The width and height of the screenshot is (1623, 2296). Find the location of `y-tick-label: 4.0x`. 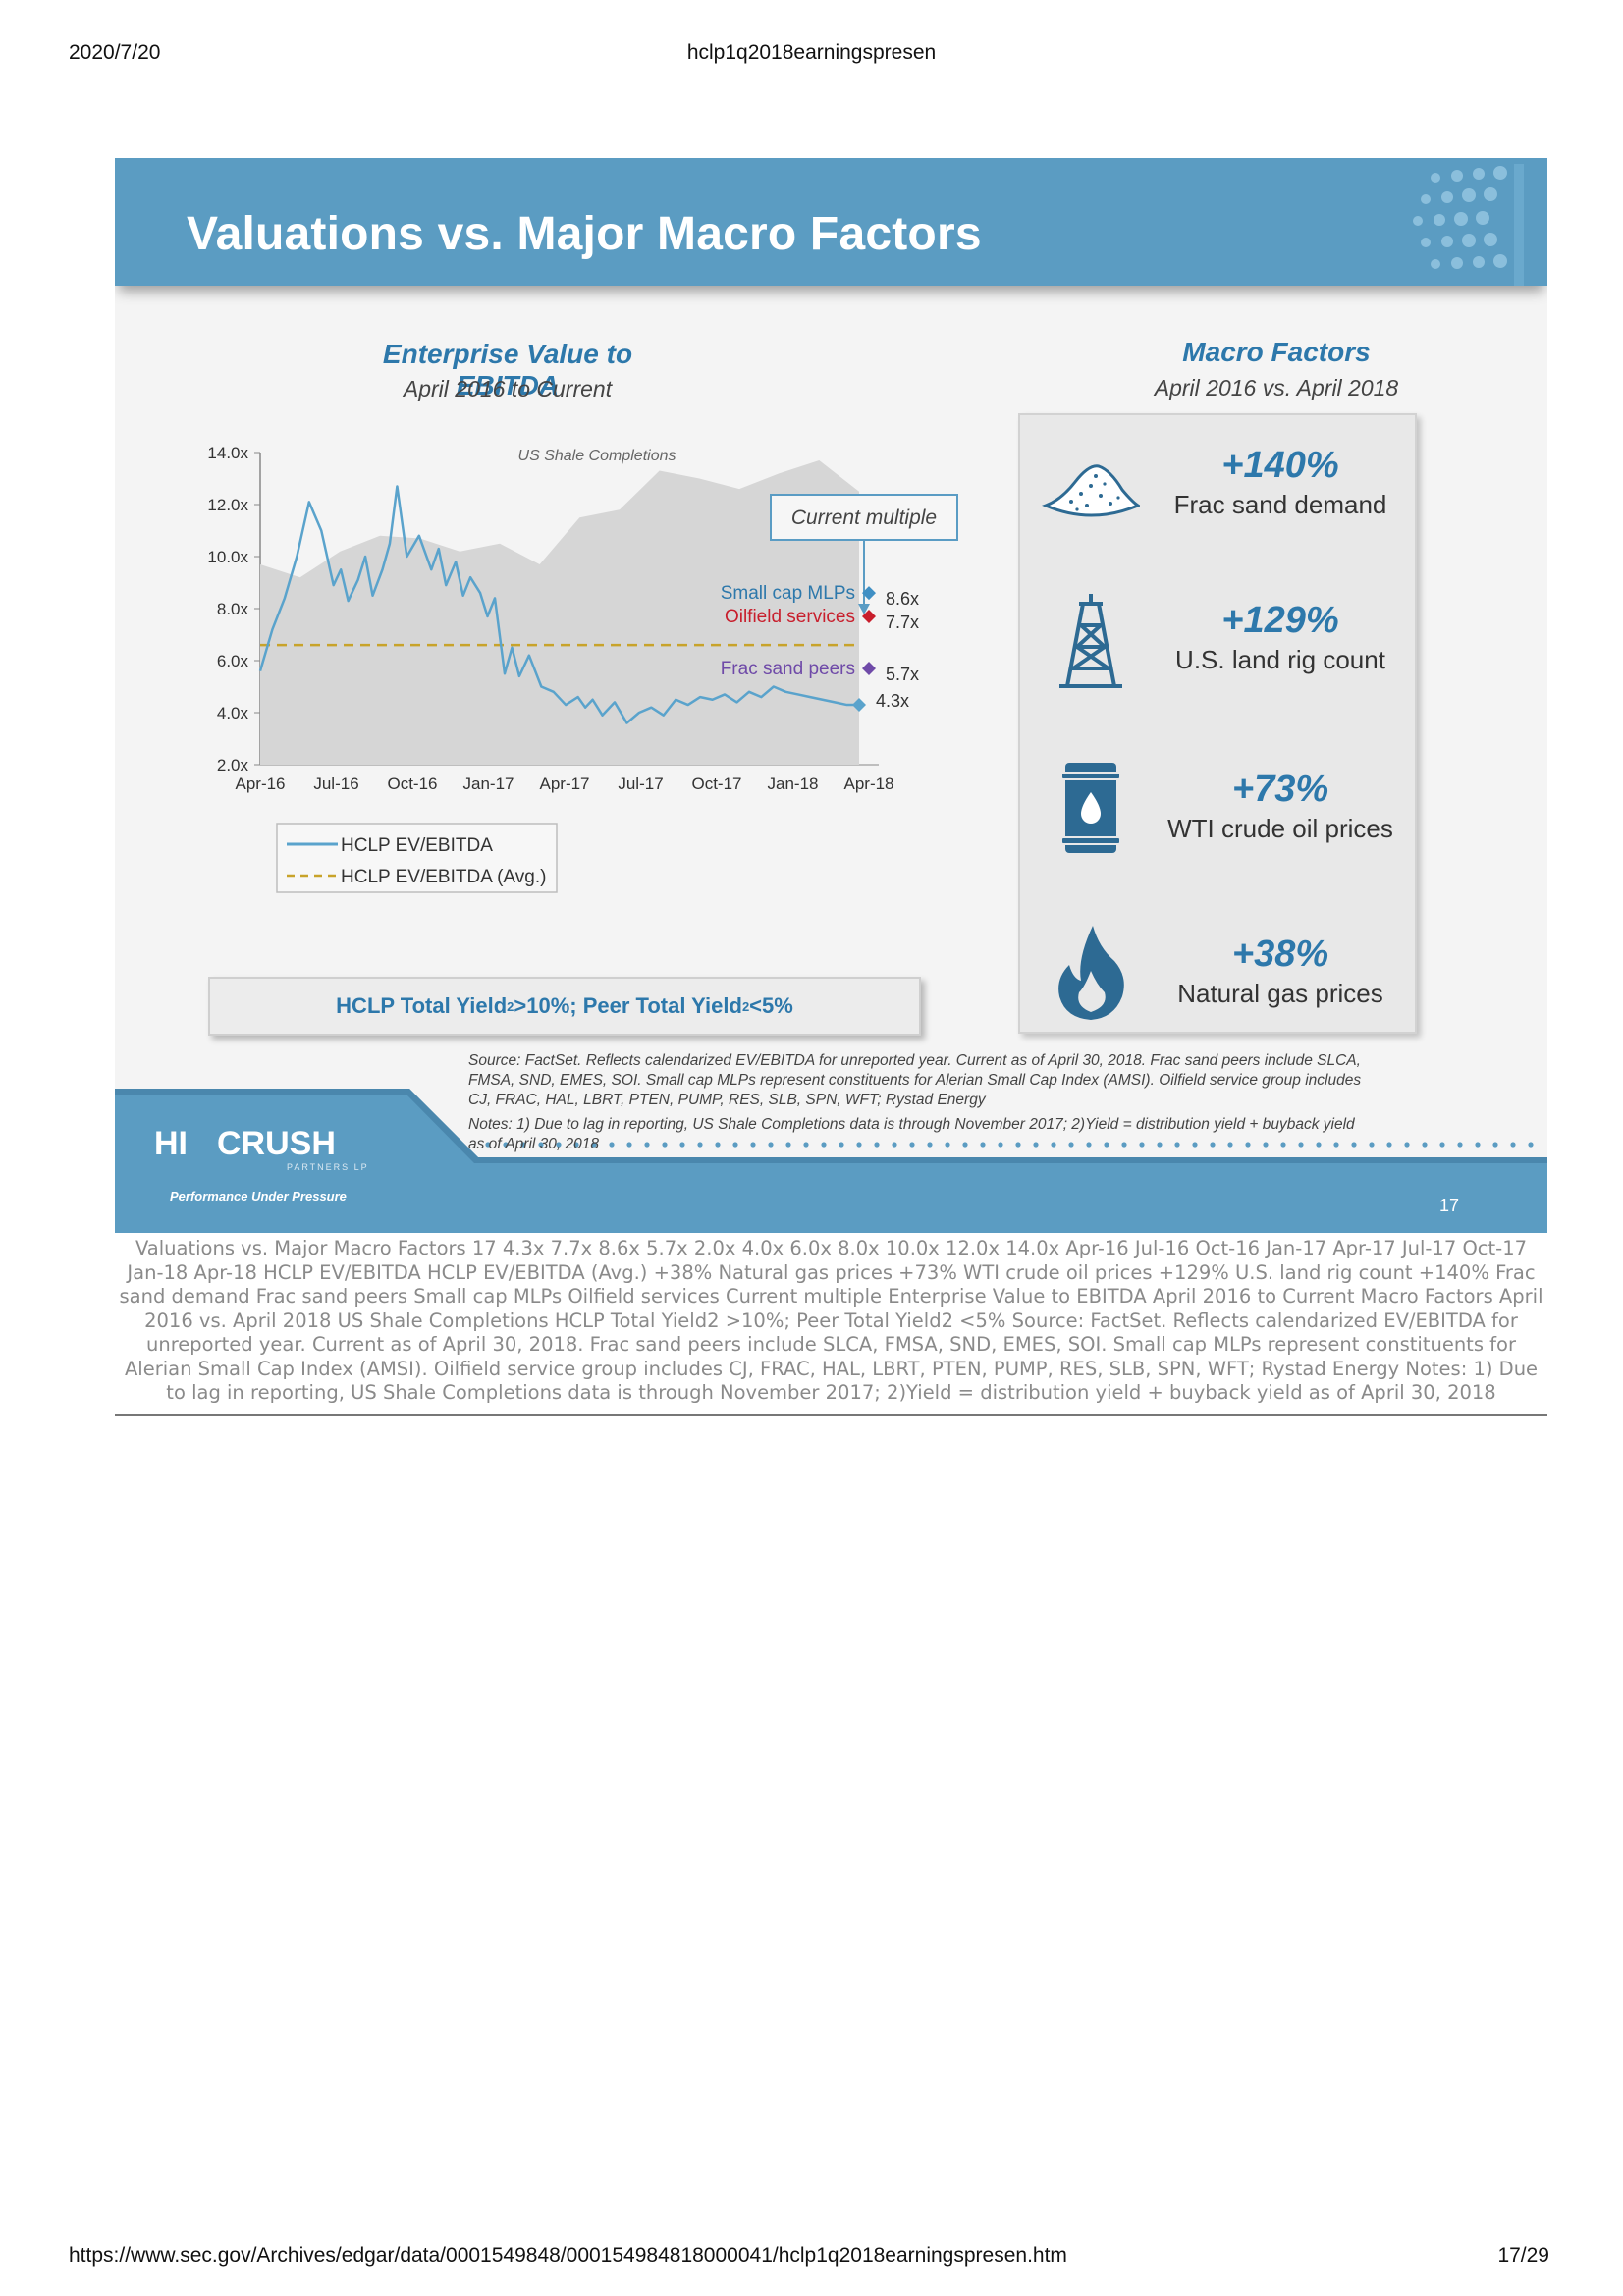

y-tick-label: 4.0x is located at coordinates (233, 713).